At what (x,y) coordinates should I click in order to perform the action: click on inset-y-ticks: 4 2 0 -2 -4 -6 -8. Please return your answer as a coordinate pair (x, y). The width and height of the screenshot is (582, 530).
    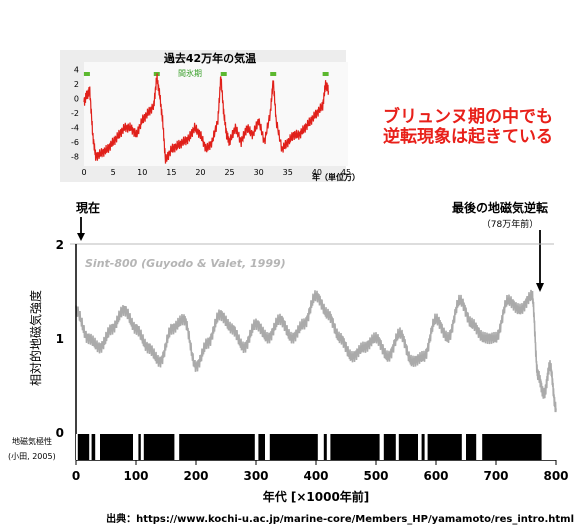
    Looking at the image, I should click on (75, 113).